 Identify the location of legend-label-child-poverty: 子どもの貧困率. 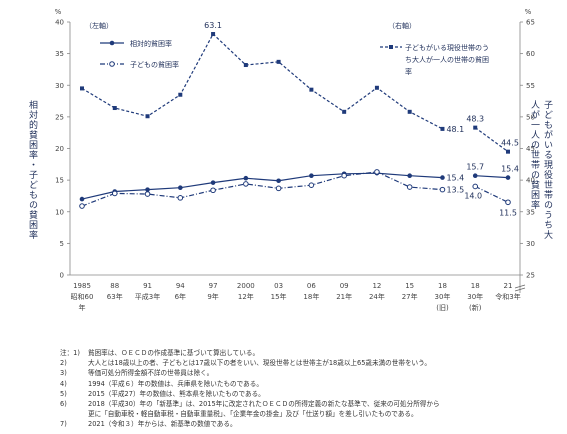
(154, 64).